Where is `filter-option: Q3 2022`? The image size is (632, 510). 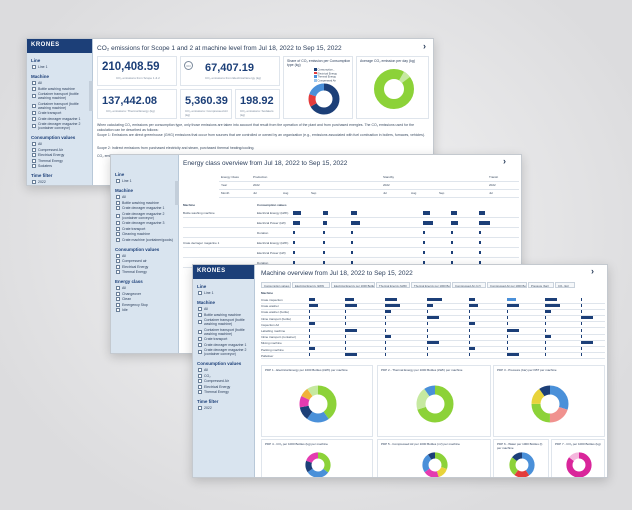
filter-option: Q3 2022 is located at coordinates (60, 186).